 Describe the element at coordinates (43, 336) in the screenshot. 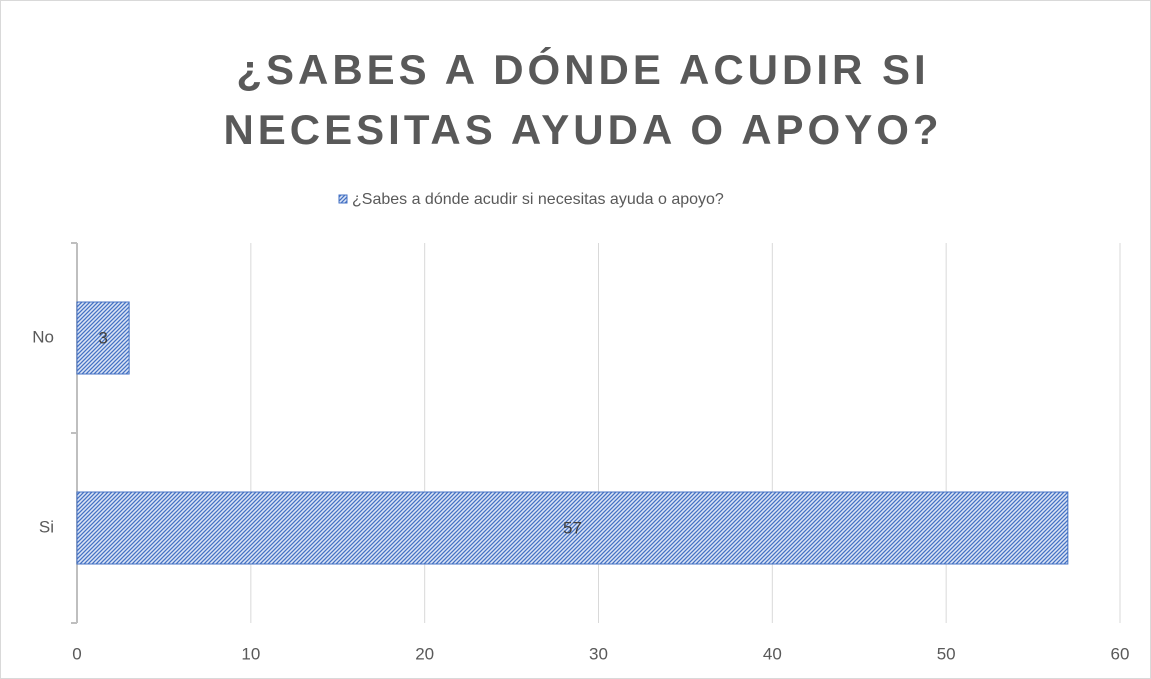

I see `y-tick-label: No` at that location.